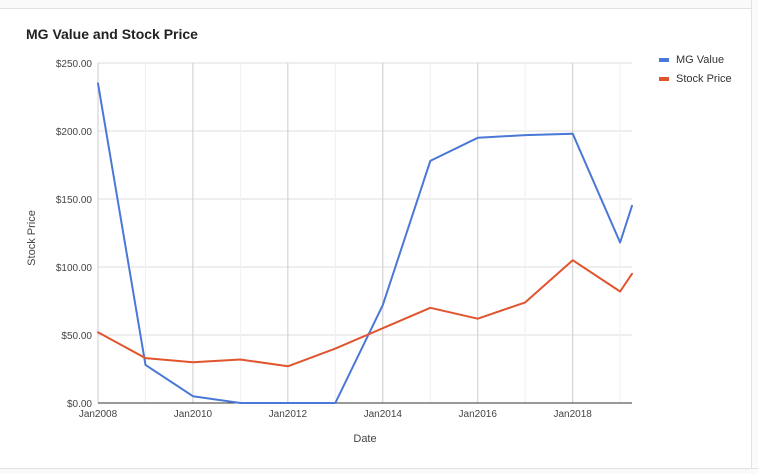  Describe the element at coordinates (74, 64) in the screenshot. I see `y-tick-label: $250.00` at that location.